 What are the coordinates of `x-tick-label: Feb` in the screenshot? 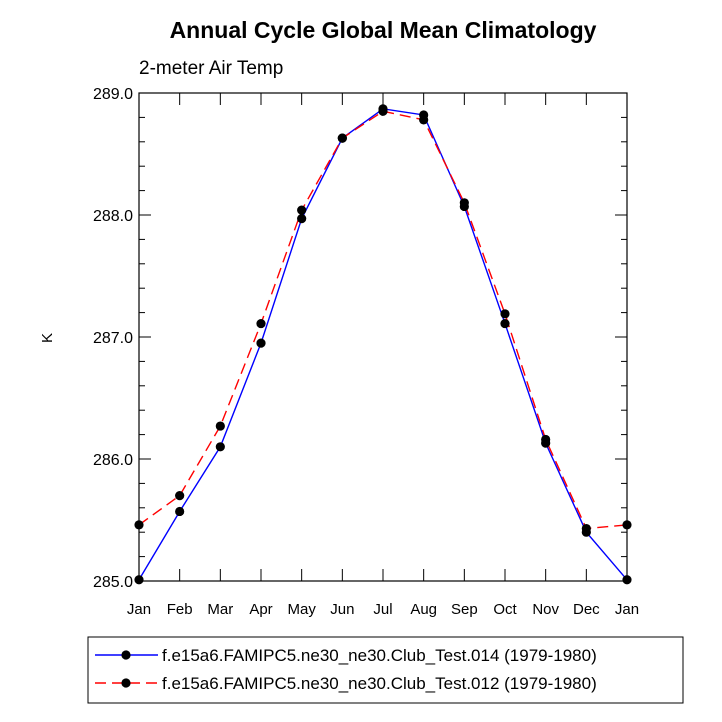 It's located at (180, 609).